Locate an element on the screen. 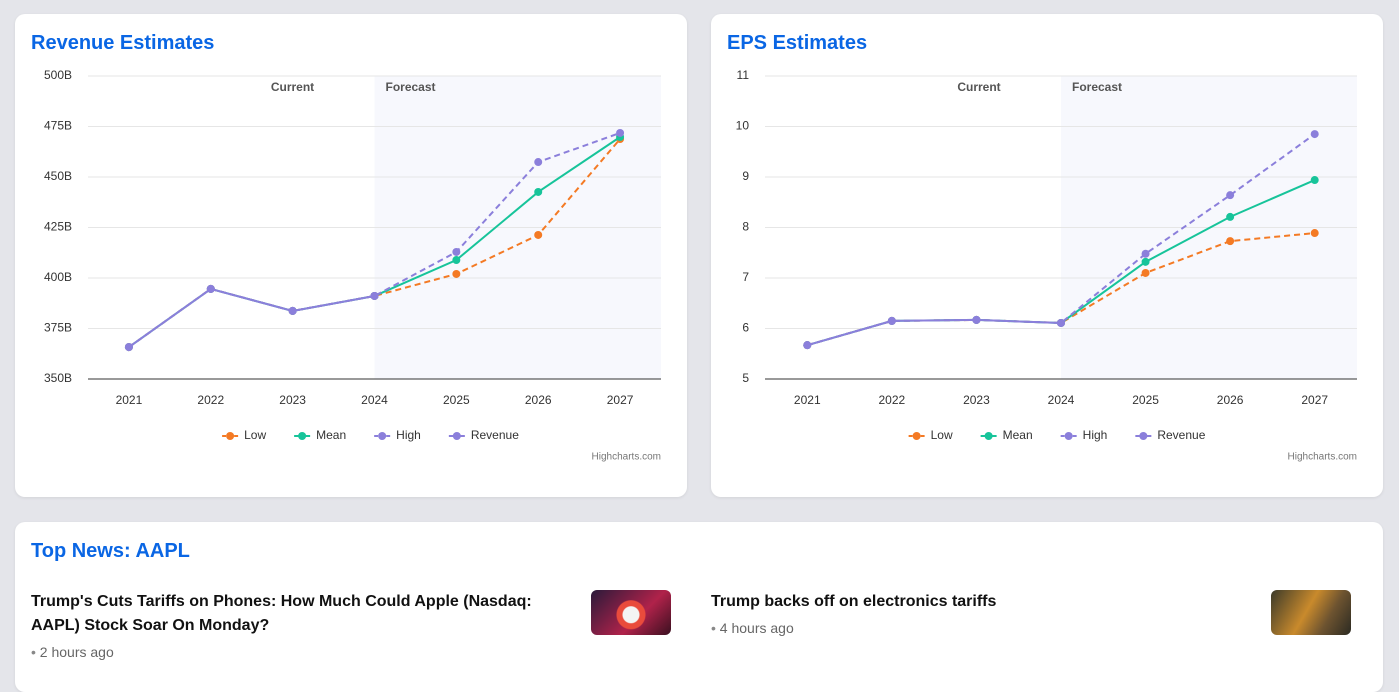  y-tick-label: 10 is located at coordinates (743, 126).